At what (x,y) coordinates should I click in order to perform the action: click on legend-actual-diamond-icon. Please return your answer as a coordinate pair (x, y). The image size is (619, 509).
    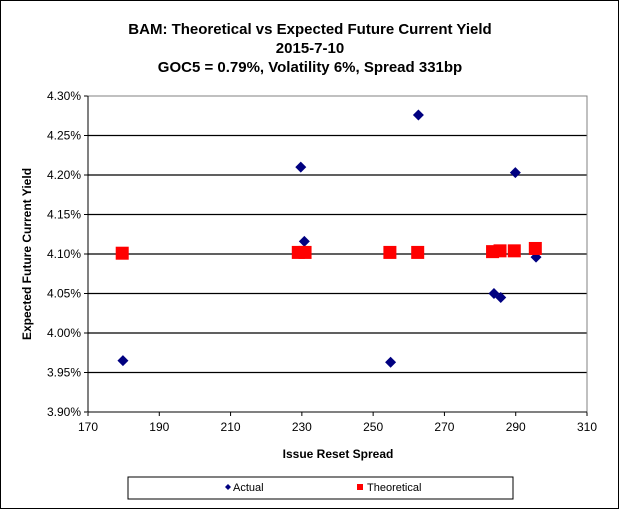
    Looking at the image, I should click on (228, 487).